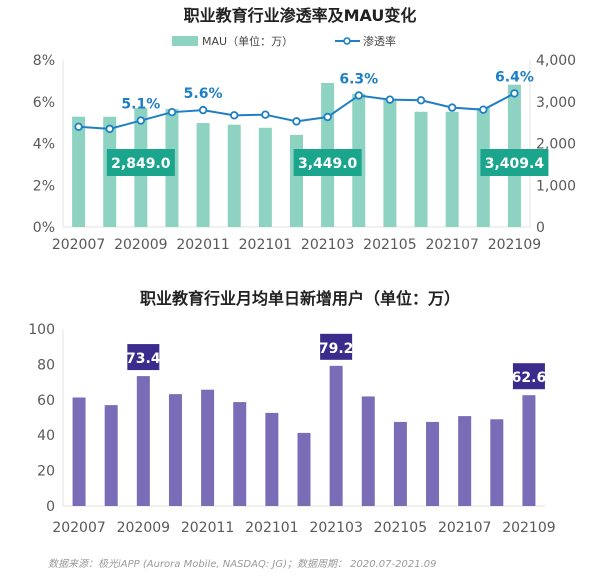  I want to click on new-users-data-label: 79.2, so click(336, 349).